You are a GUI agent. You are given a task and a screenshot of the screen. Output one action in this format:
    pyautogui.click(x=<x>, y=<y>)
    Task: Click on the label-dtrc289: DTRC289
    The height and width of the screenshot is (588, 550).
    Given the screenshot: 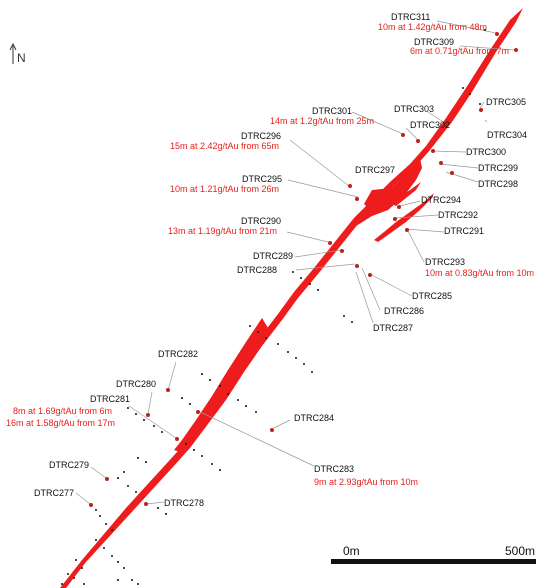 What is the action you would take?
    pyautogui.click(x=273, y=256)
    